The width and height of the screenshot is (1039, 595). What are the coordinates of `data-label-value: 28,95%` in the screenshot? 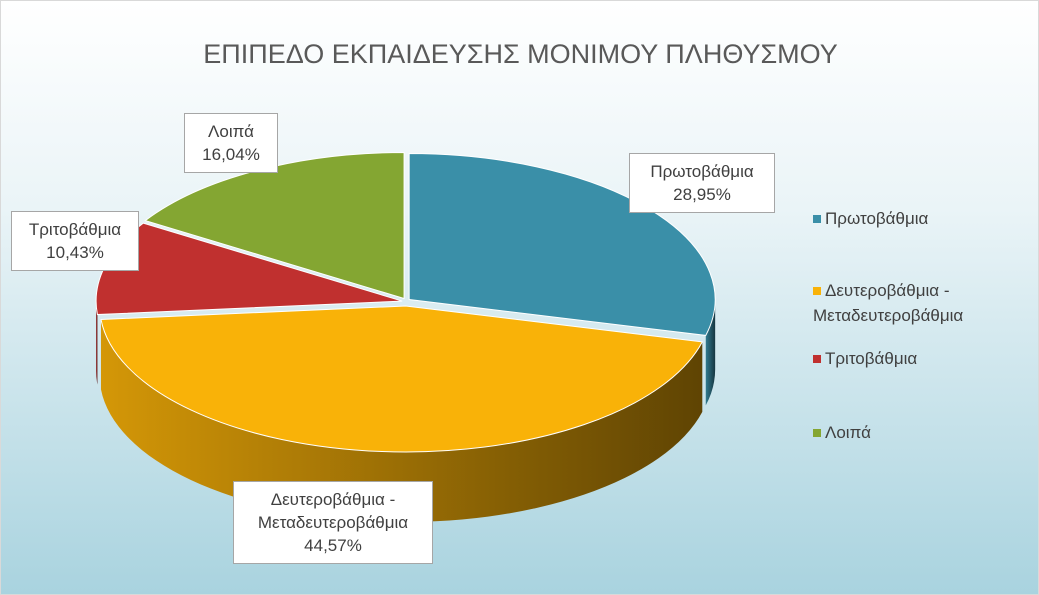 It's located at (702, 194).